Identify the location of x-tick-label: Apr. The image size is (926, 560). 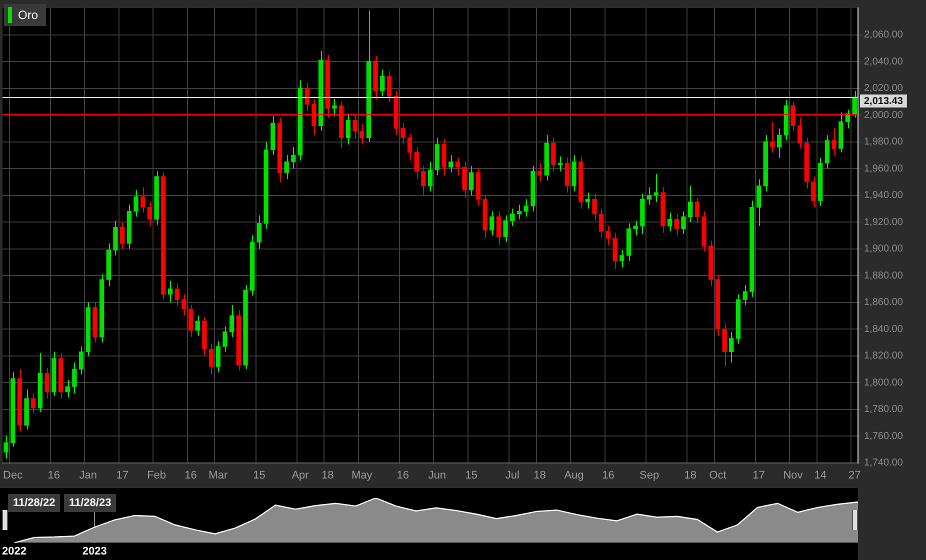
(301, 475).